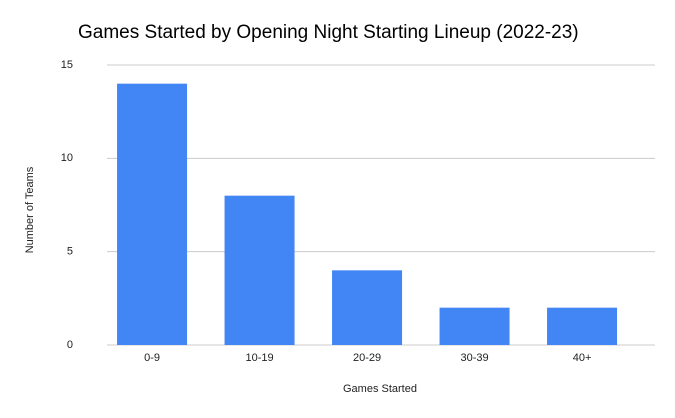 Image resolution: width=675 pixels, height=418 pixels. What do you see at coordinates (474, 358) in the screenshot?
I see `x-tick-label: 30-39` at bounding box center [474, 358].